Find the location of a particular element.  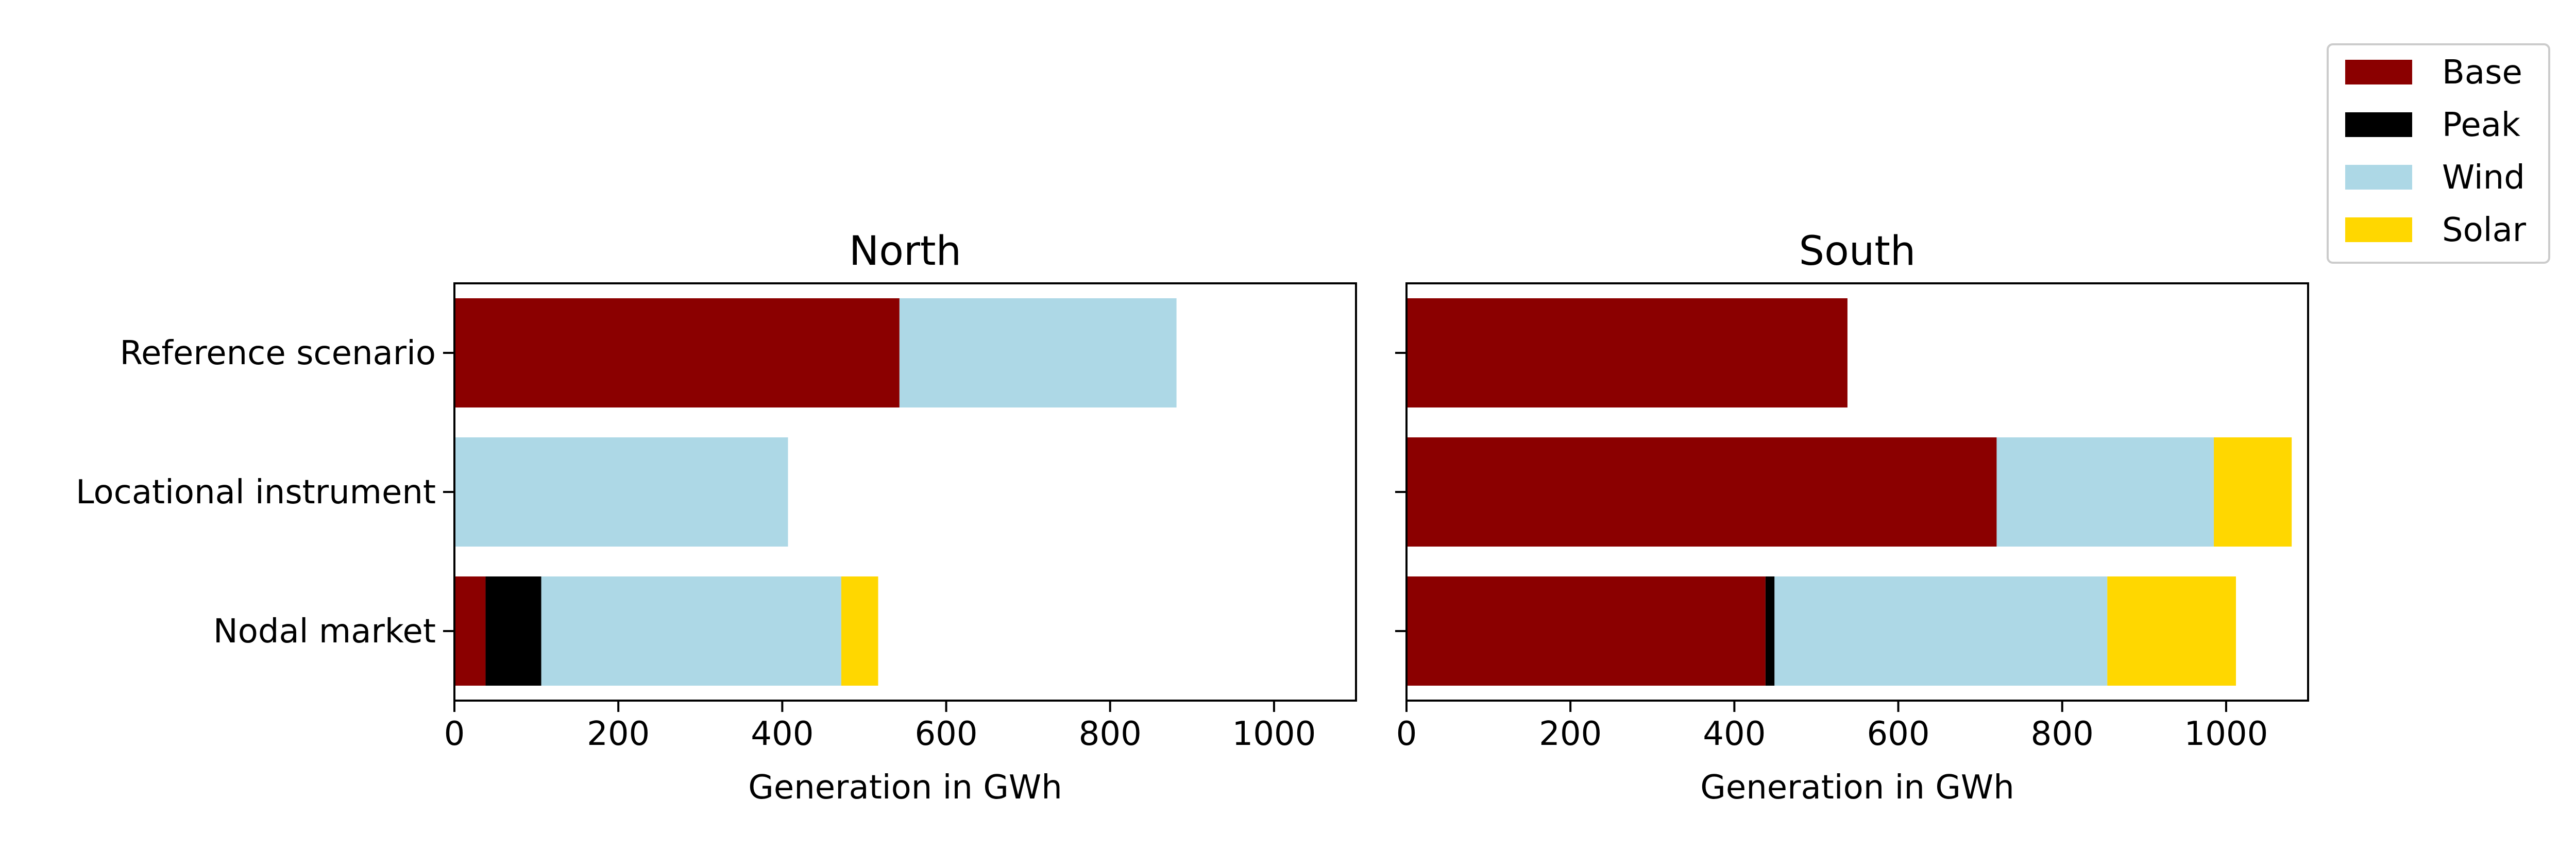

y-tick-label-nodal-market: Nodal market is located at coordinates (324, 632).